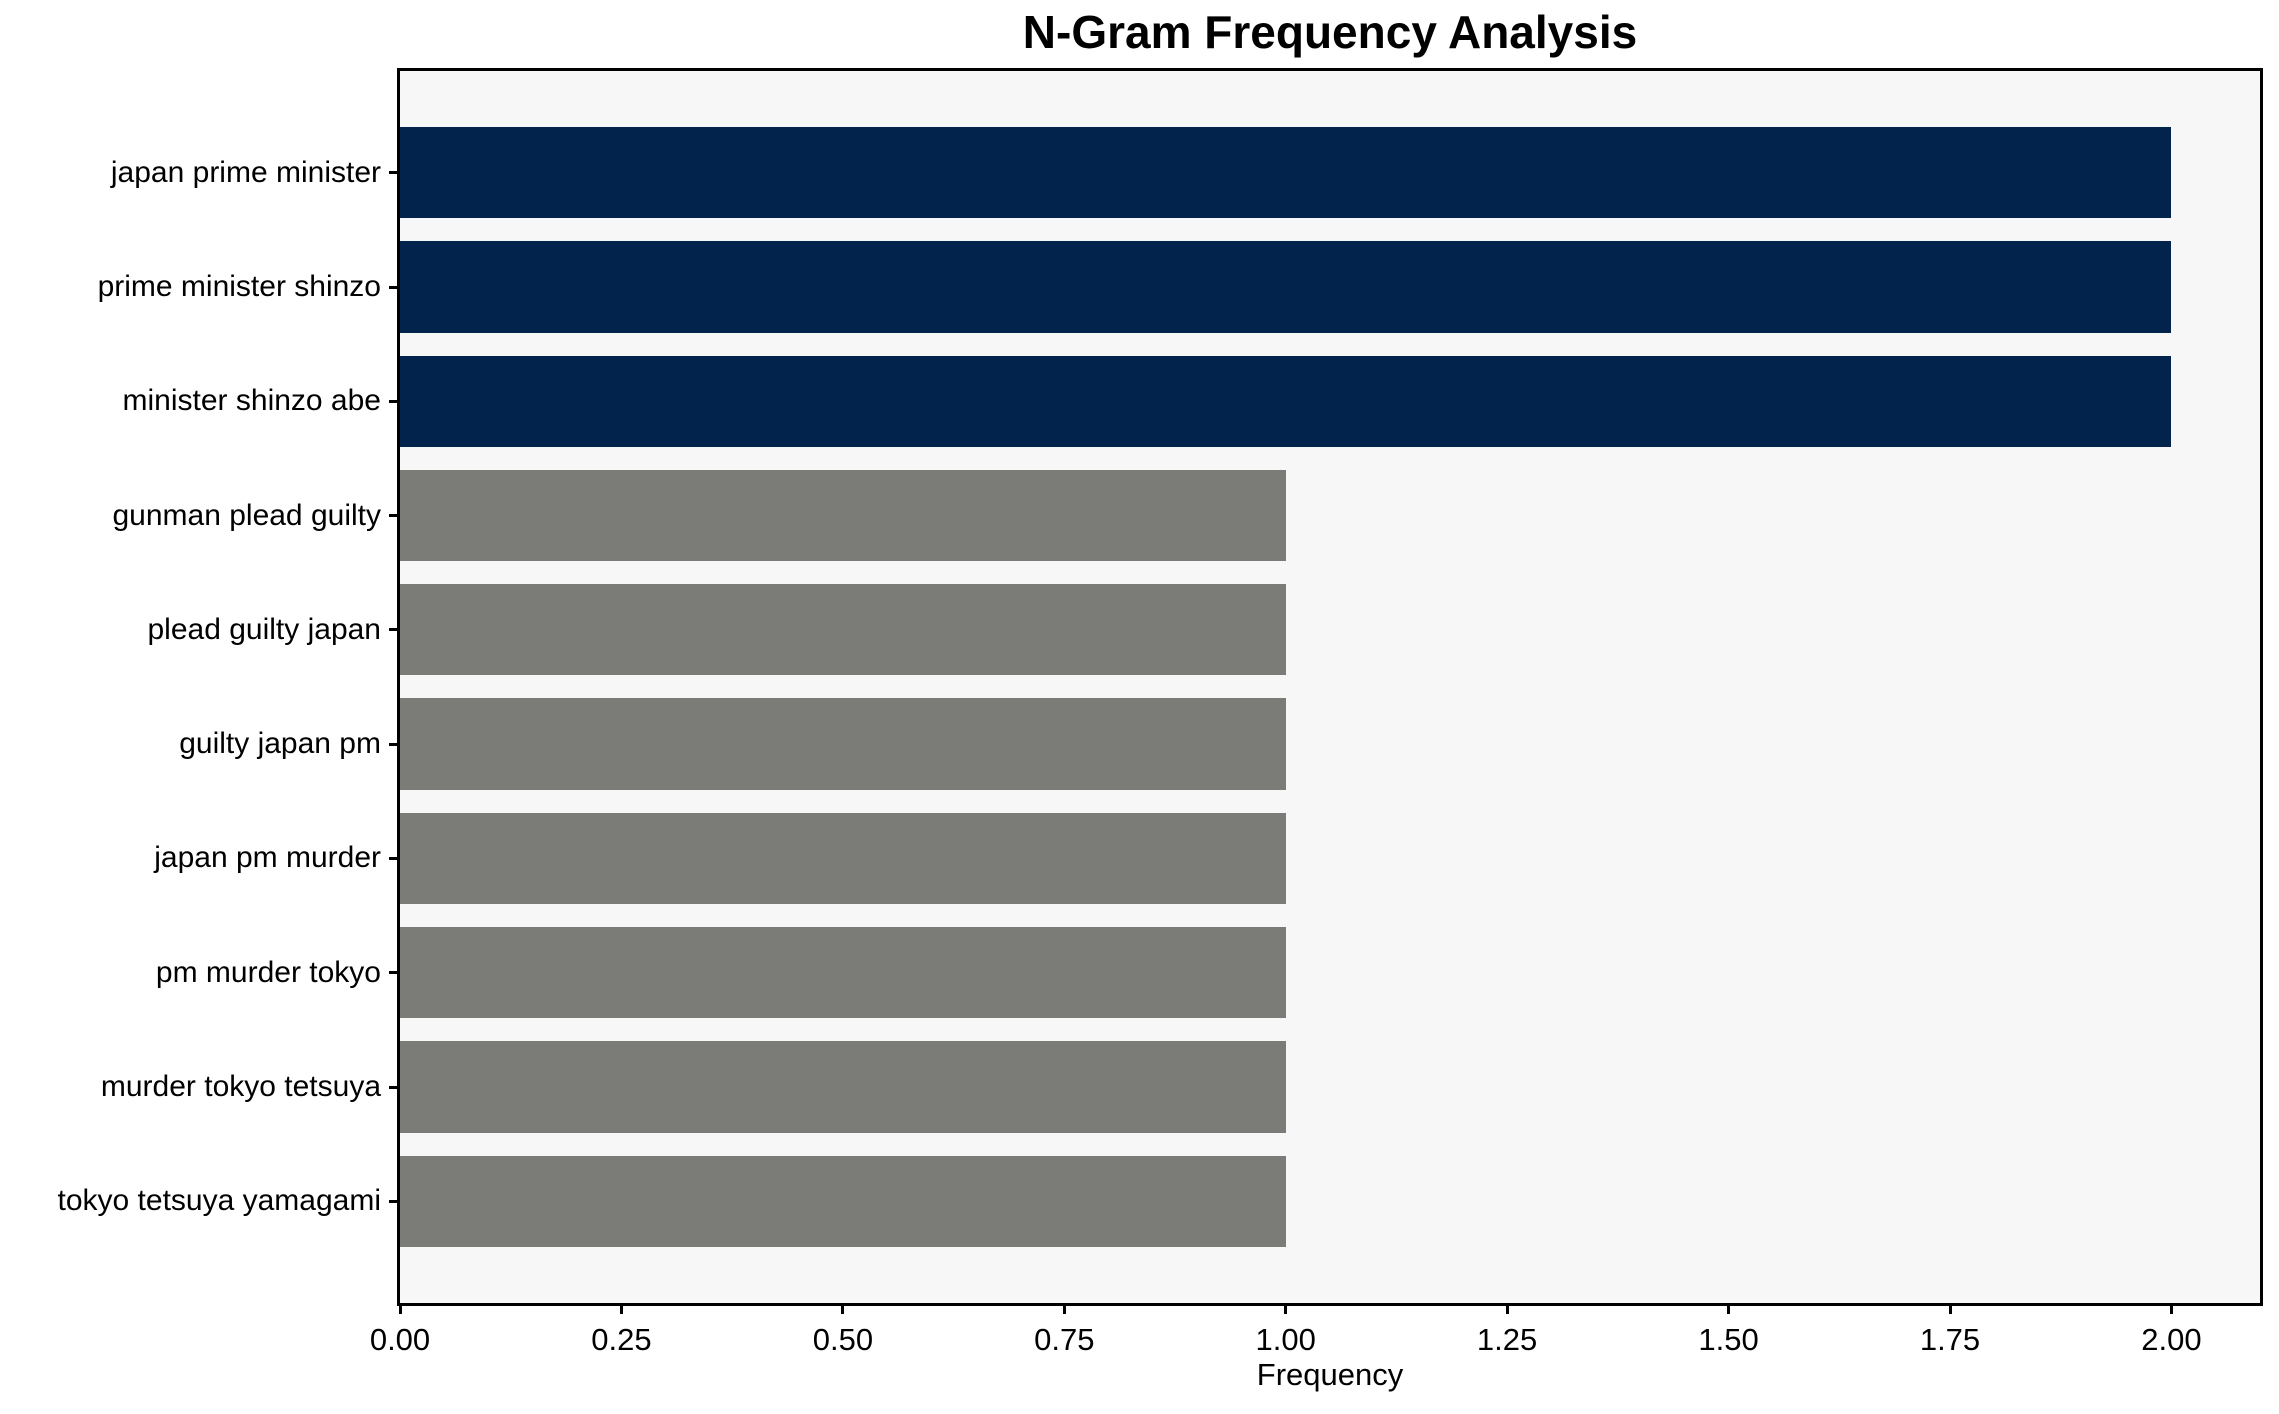 The width and height of the screenshot is (2279, 1414). Describe the element at coordinates (245, 172) in the screenshot. I see `y-tick-label: japan prime minister` at that location.